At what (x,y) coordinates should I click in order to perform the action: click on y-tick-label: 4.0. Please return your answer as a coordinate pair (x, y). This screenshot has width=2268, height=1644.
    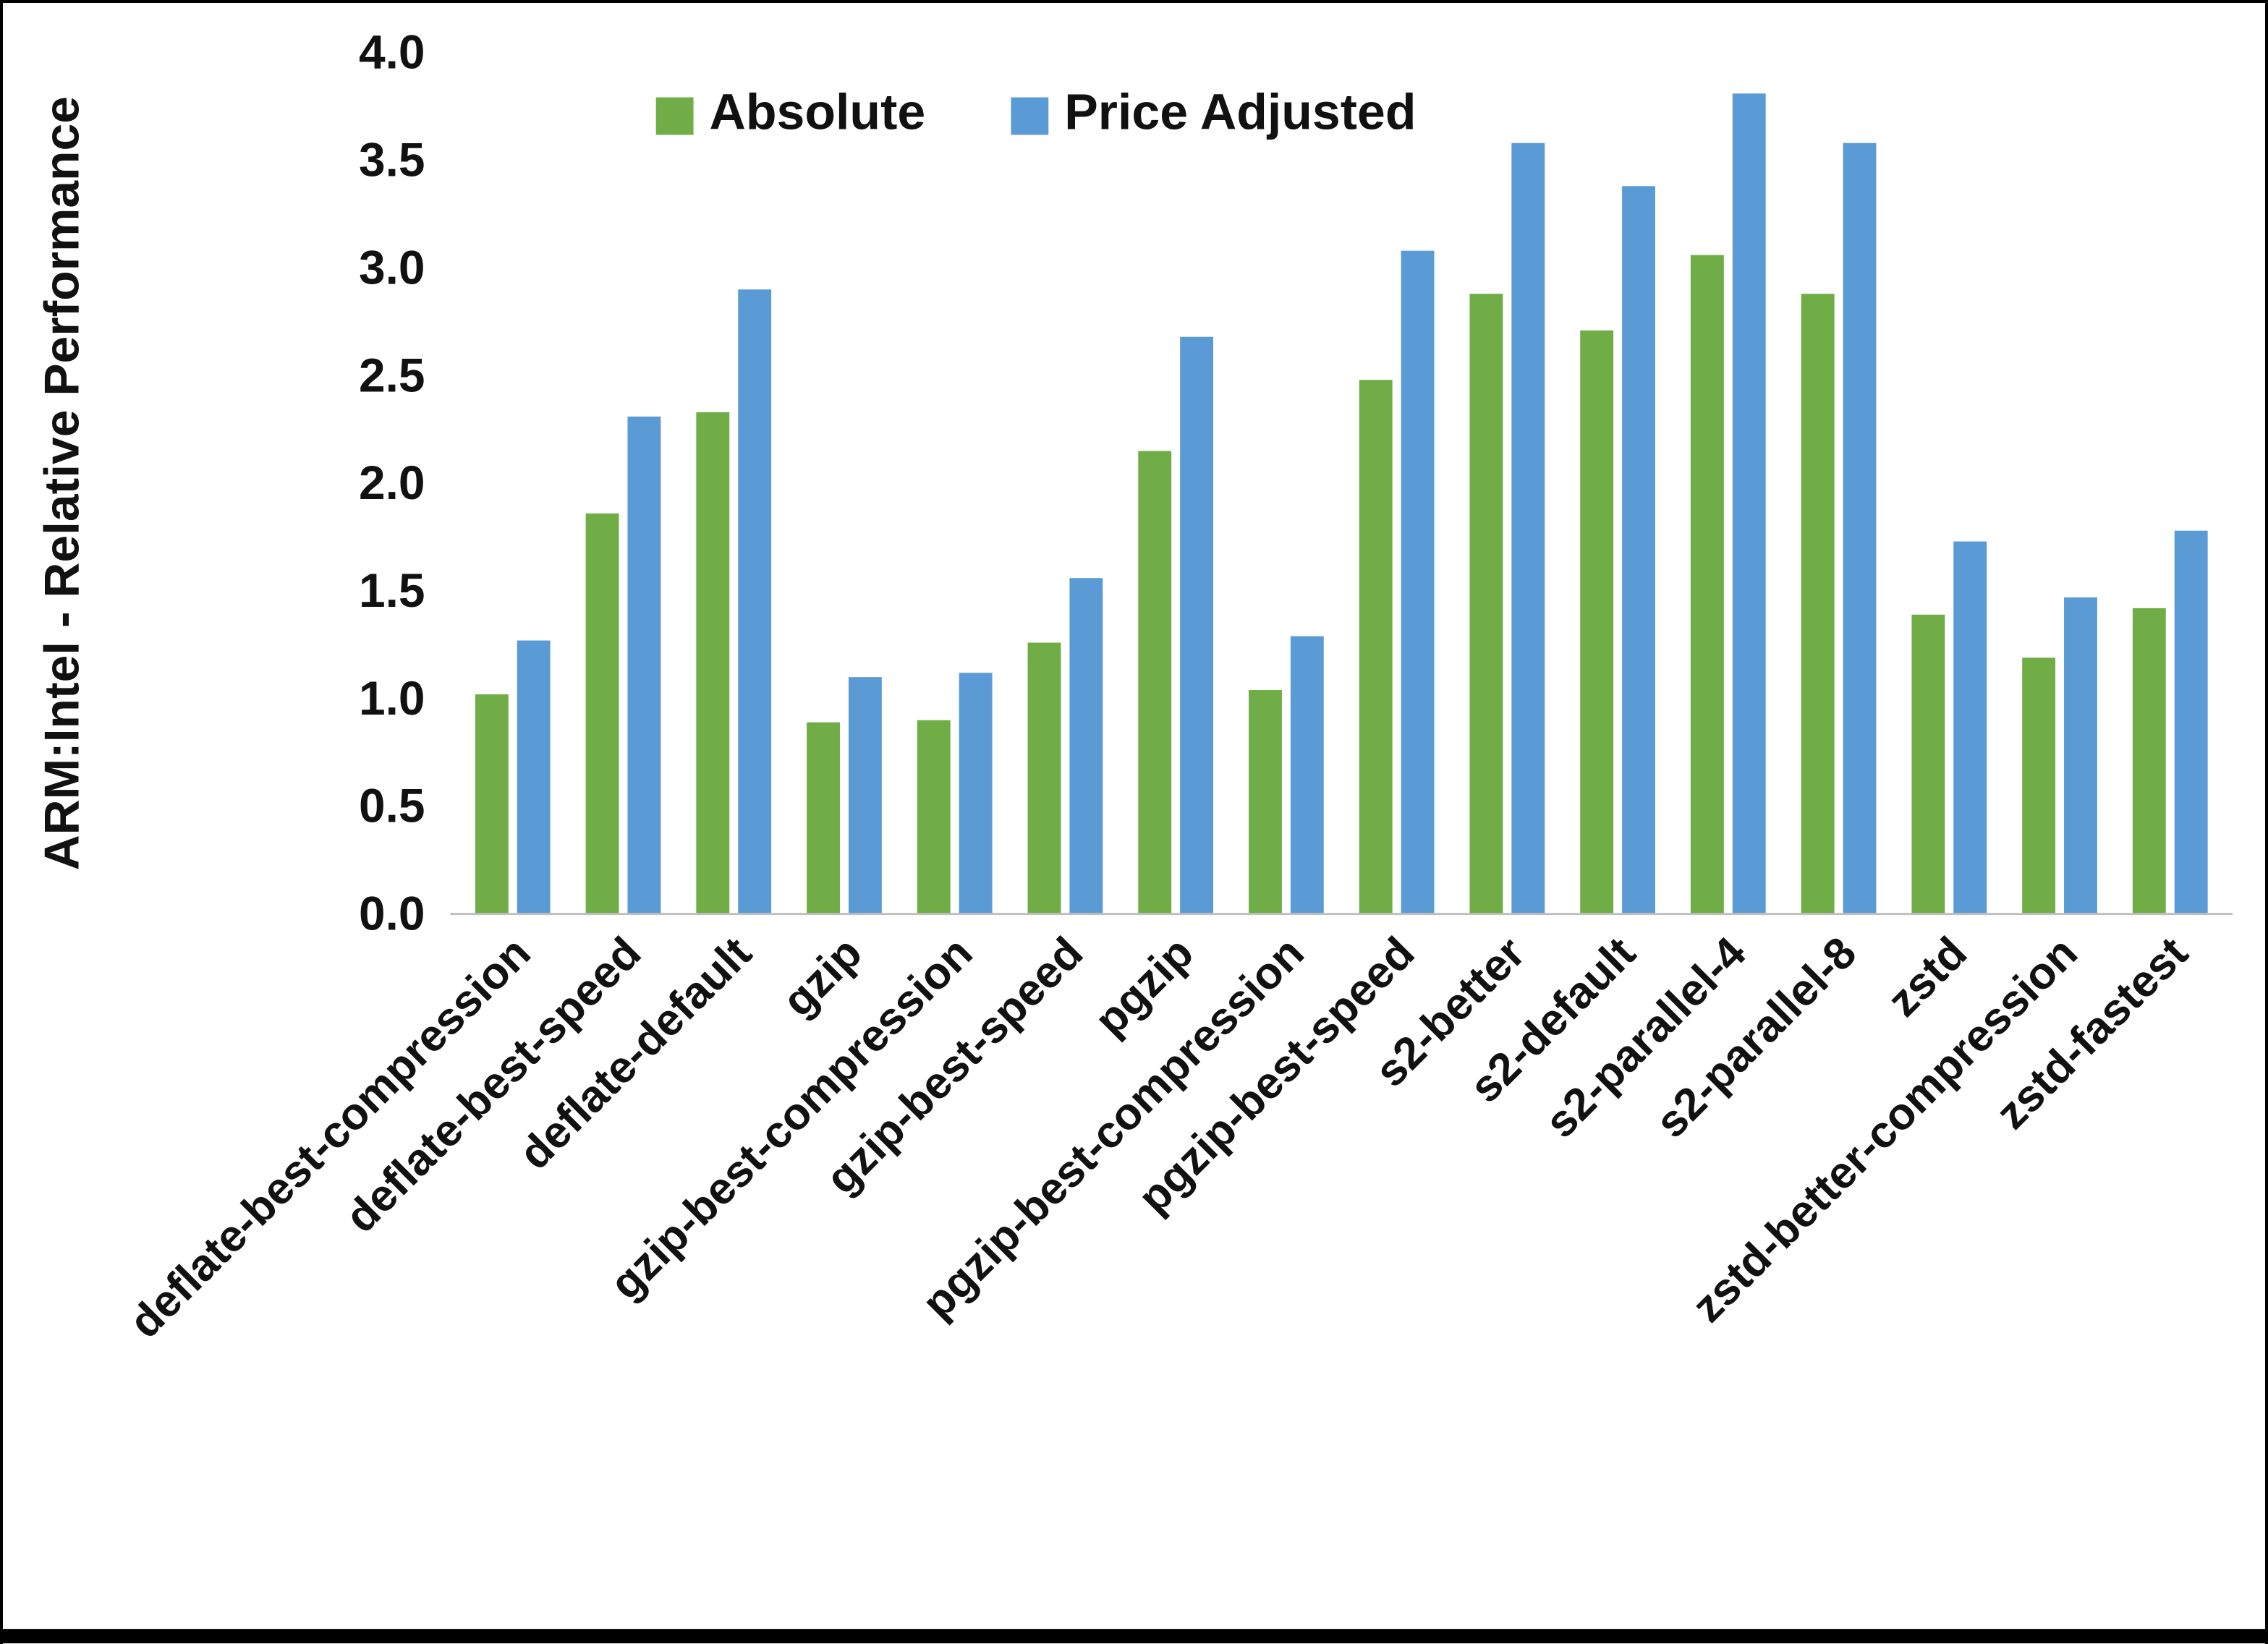
    Looking at the image, I should click on (392, 52).